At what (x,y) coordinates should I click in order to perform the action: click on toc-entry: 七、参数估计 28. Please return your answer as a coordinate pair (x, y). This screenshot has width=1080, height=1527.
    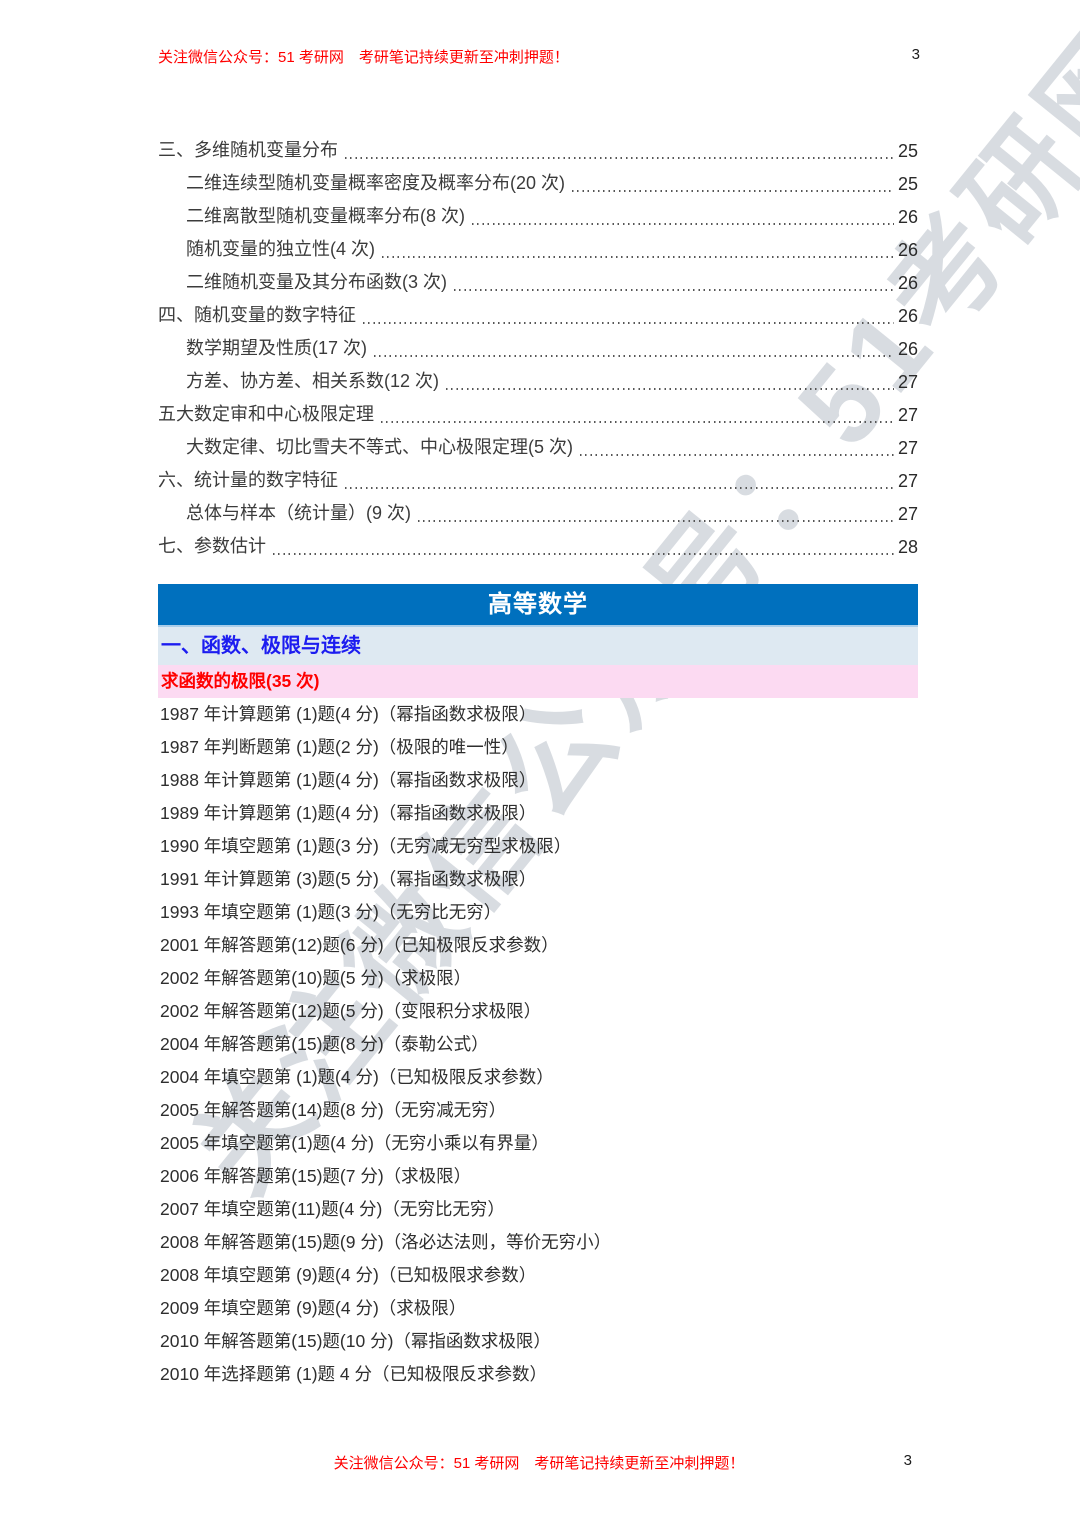
    Looking at the image, I should click on (538, 546).